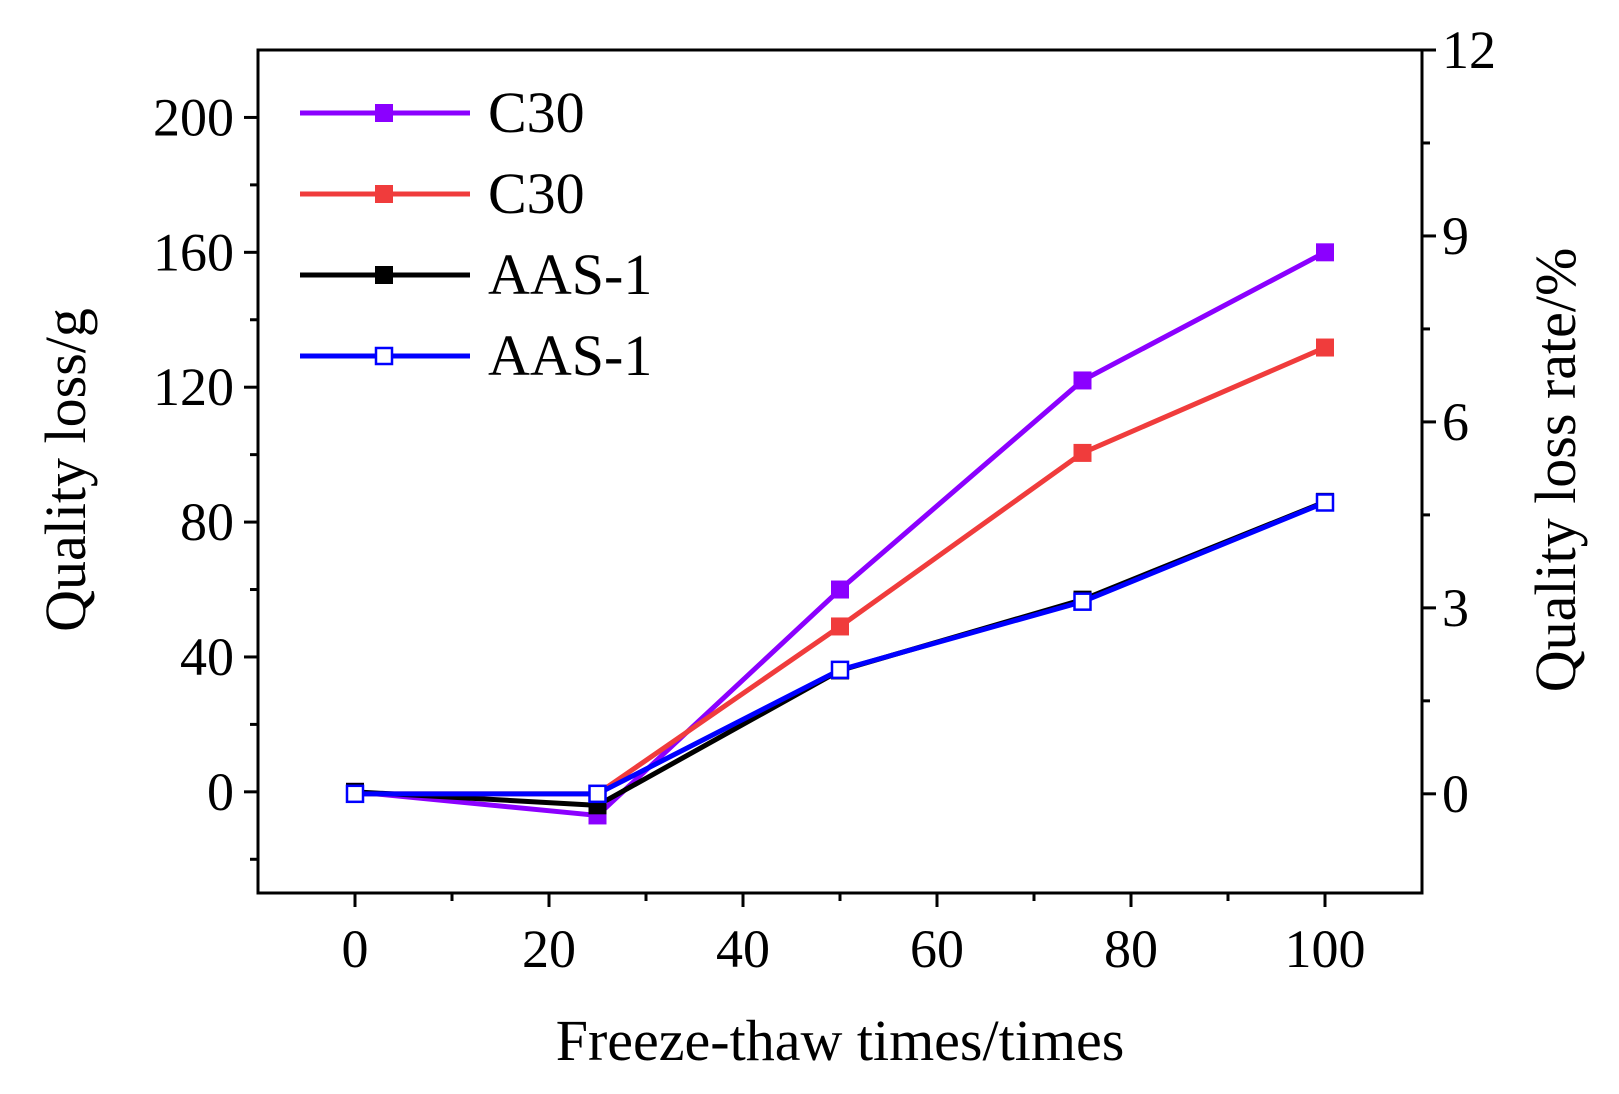 This screenshot has width=1619, height=1094. Describe the element at coordinates (1325, 949) in the screenshot. I see `x-tick-label: 100` at that location.